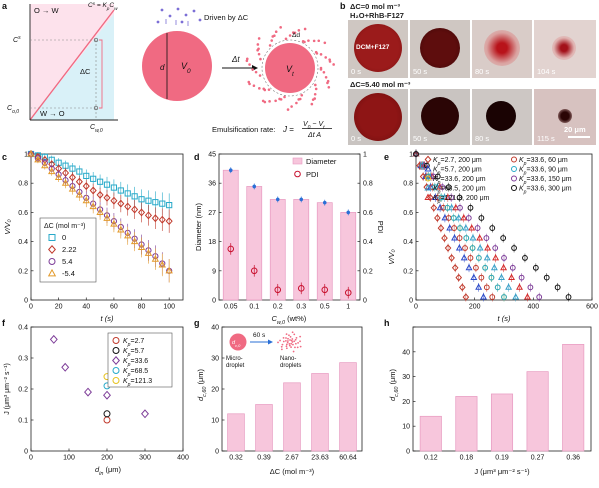 The width and height of the screenshot is (599, 488). What do you see at coordinates (325, 307) in the screenshot?
I see `x-tick-label: 0.5` at bounding box center [325, 307].